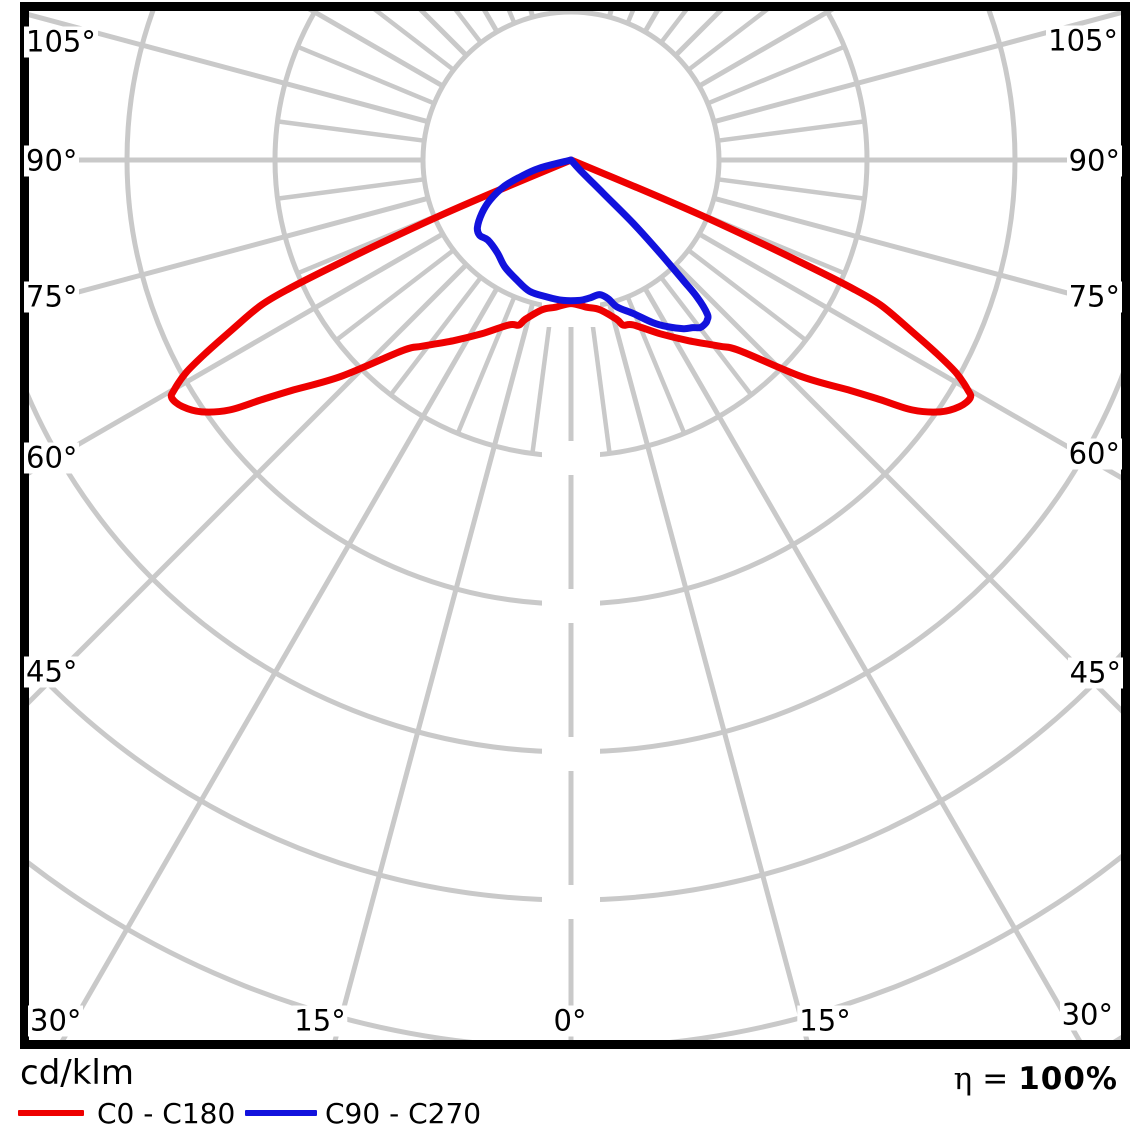  Describe the element at coordinates (281, 1113) in the screenshot. I see `legend-swatch-c90-c270` at that location.